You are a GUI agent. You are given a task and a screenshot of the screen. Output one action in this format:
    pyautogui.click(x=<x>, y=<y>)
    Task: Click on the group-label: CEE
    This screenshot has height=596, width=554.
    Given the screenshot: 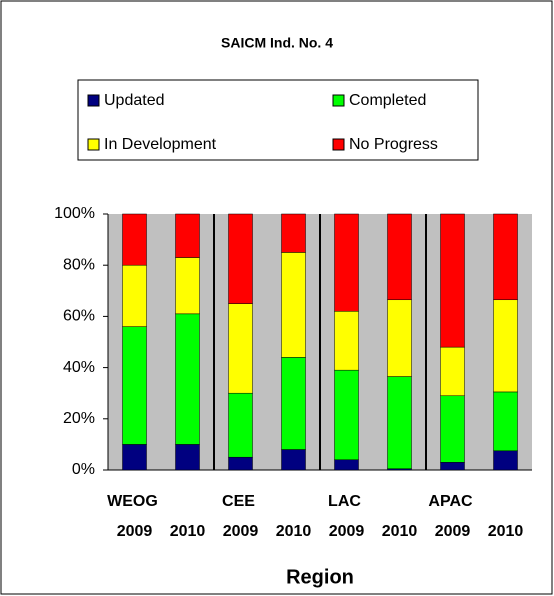 What is the action you would take?
    pyautogui.click(x=238, y=501)
    